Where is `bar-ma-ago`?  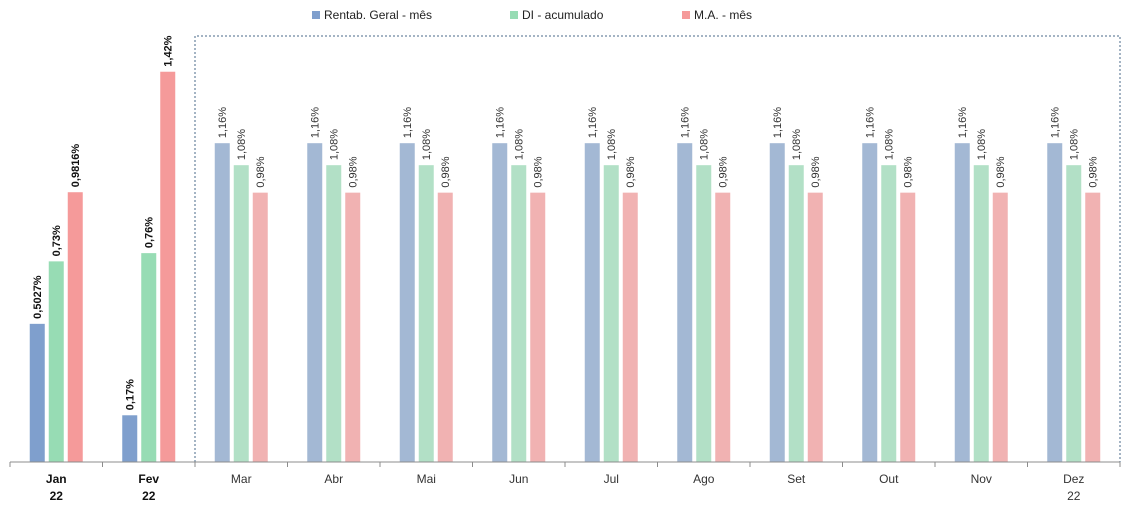 bar-ma-ago is located at coordinates (723, 327).